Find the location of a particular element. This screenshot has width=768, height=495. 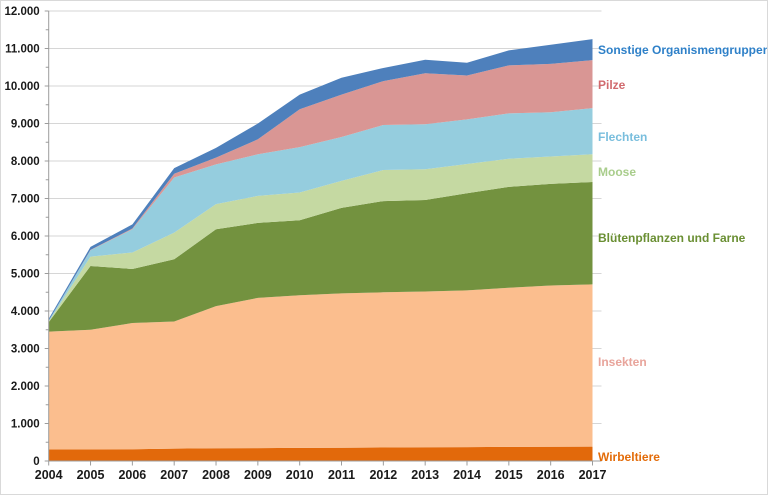

y-axis-label: 8.000 is located at coordinates (25, 162).